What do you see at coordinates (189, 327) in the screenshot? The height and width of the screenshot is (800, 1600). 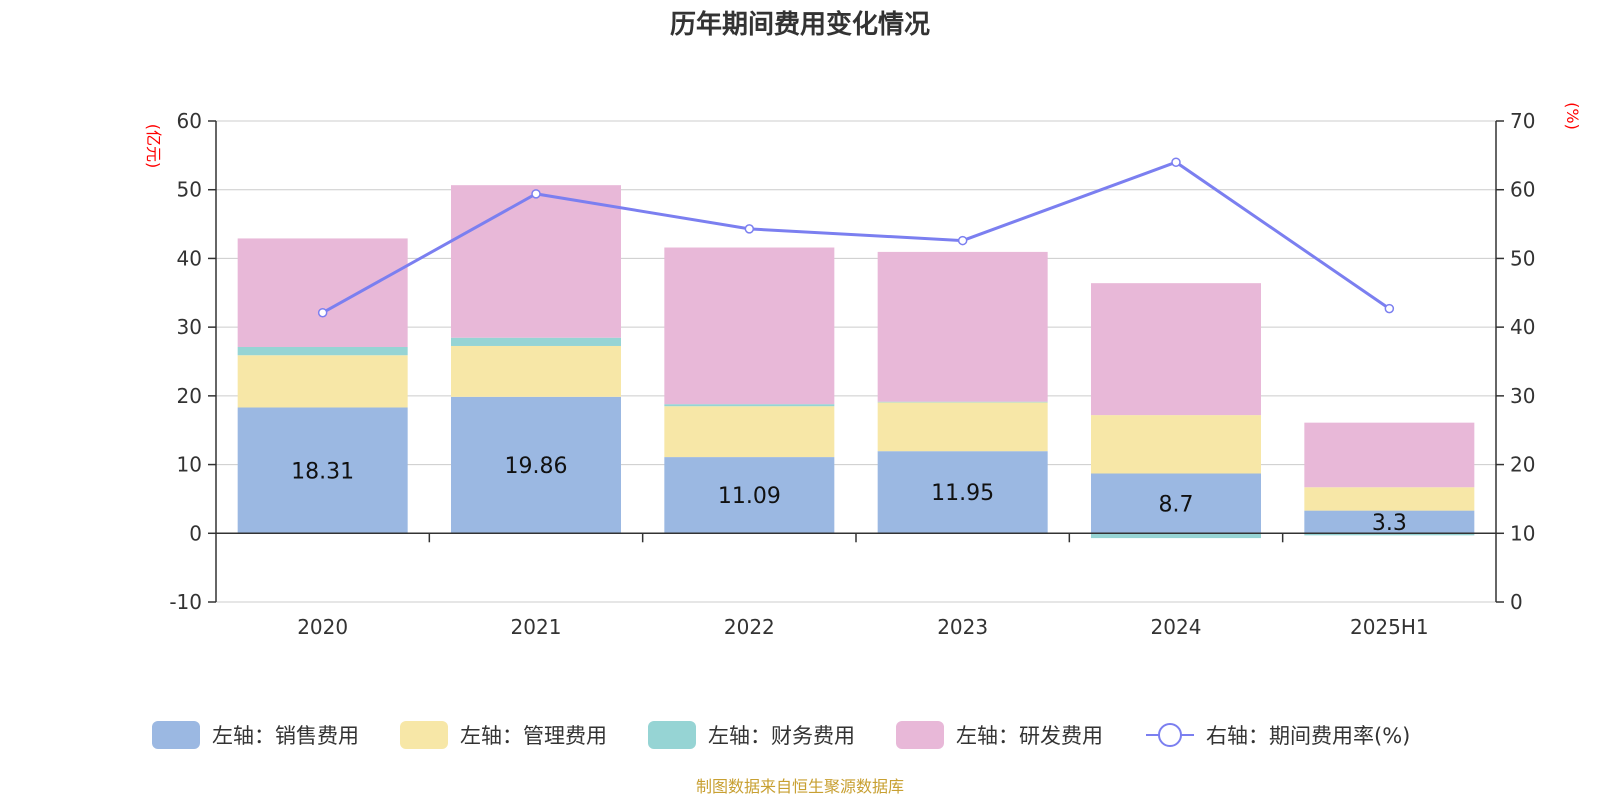 I see `left-tick-label: 30` at bounding box center [189, 327].